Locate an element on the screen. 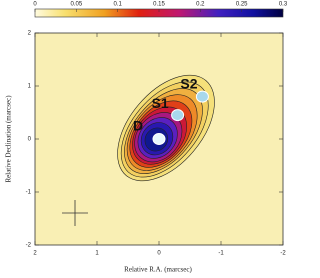 The width and height of the screenshot is (320, 278). colorbar-tick-label: 0.1 is located at coordinates (117, 5).